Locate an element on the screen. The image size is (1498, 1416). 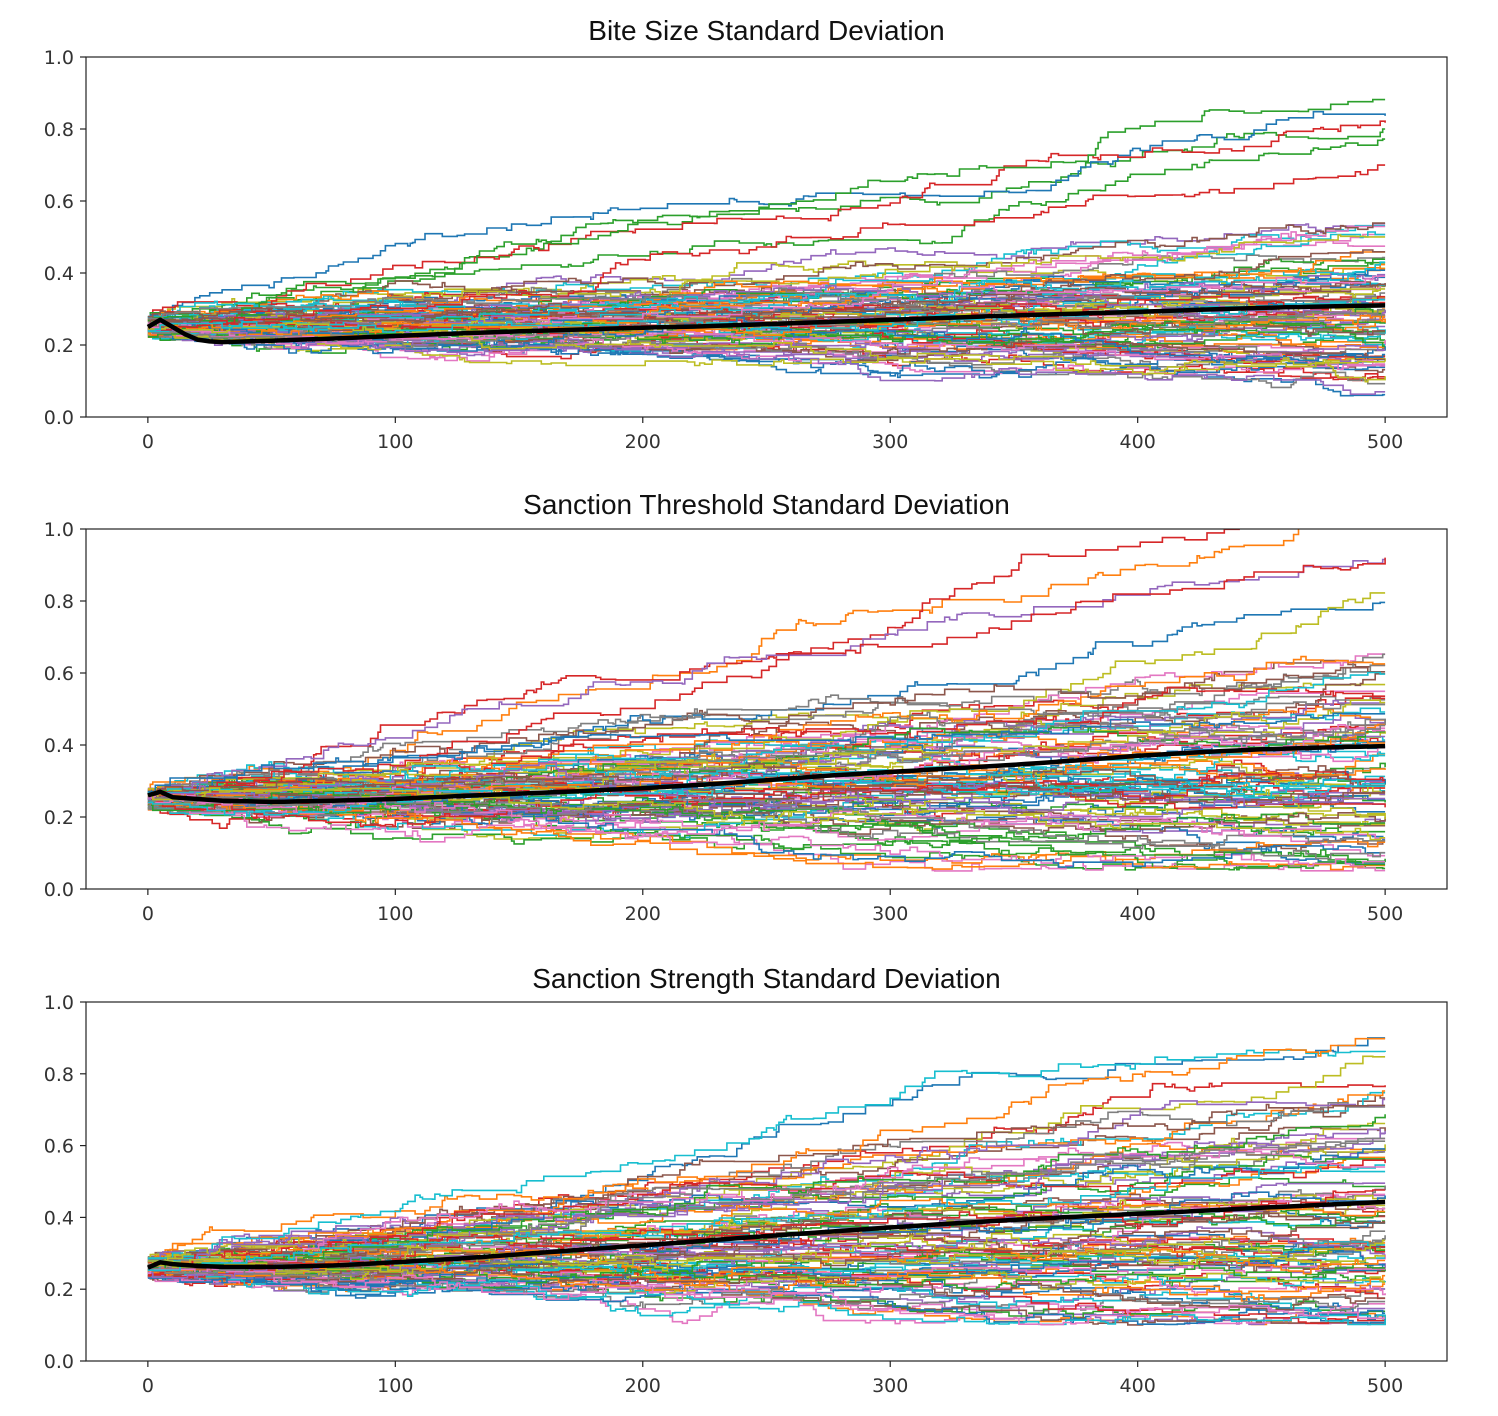
chart-title: Sanction Threshold Standard Deviation is located at coordinates (766, 504).